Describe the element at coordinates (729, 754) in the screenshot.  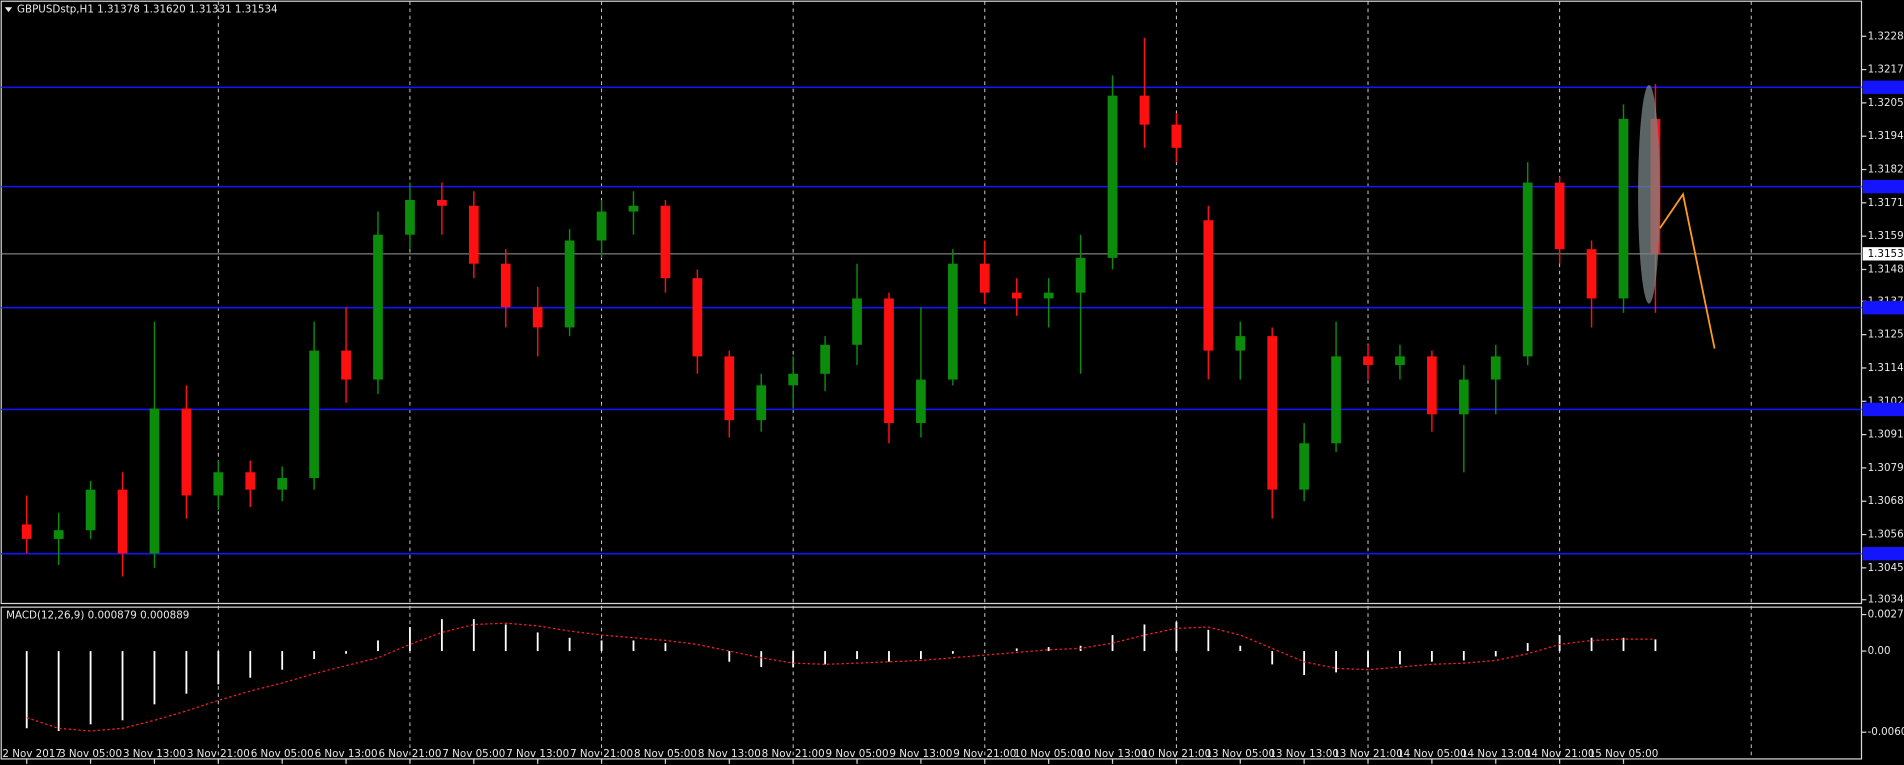
I see `x-tick-label: 8 Nov 13:00` at that location.